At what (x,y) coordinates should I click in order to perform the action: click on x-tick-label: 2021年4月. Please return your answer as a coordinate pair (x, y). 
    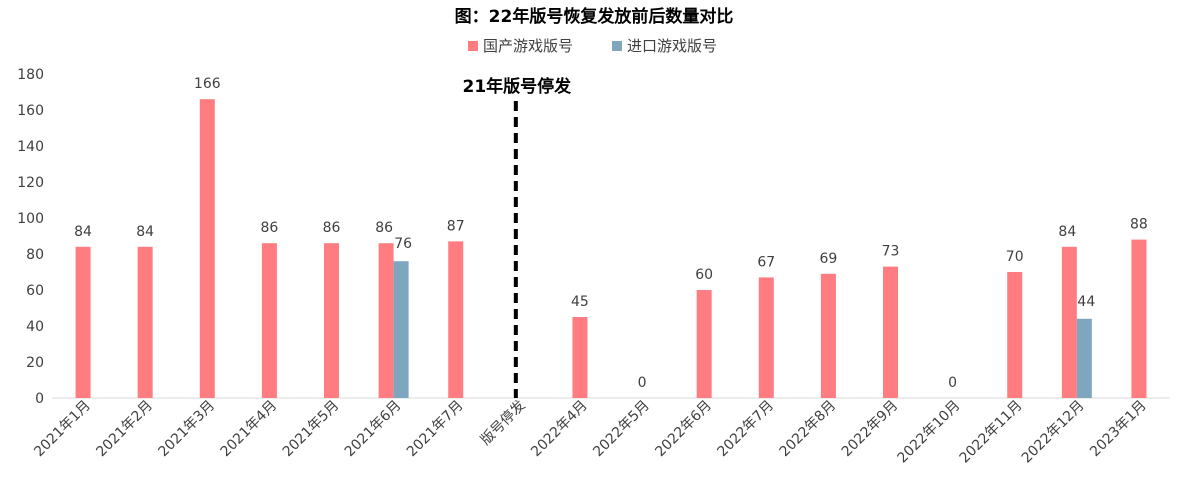
    Looking at the image, I should click on (249, 429).